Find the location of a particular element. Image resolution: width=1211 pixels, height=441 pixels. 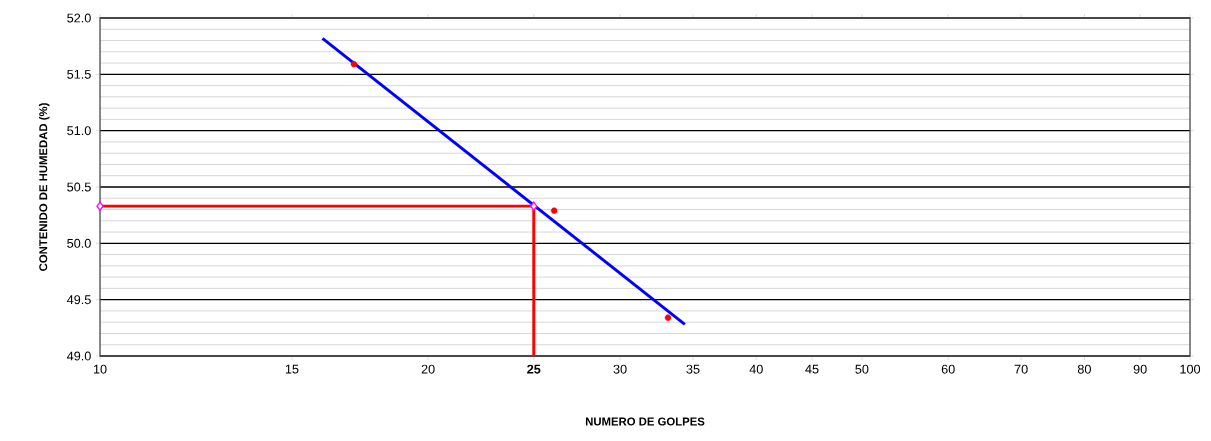

x-tick-label: 100 is located at coordinates (1190, 369).